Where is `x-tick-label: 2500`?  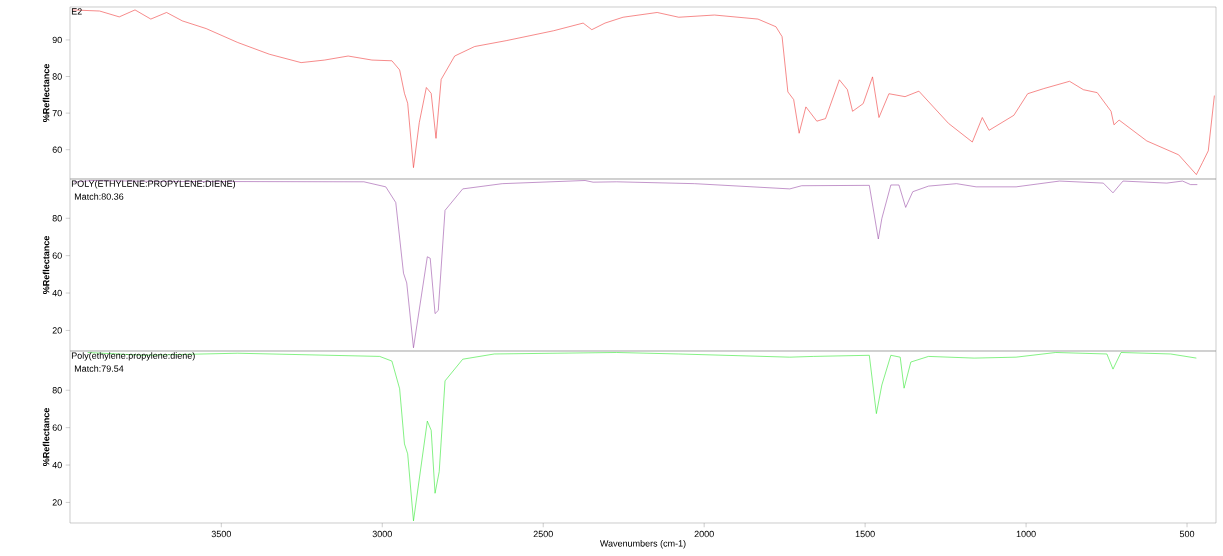
x-tick-label: 2500 is located at coordinates (543, 534).